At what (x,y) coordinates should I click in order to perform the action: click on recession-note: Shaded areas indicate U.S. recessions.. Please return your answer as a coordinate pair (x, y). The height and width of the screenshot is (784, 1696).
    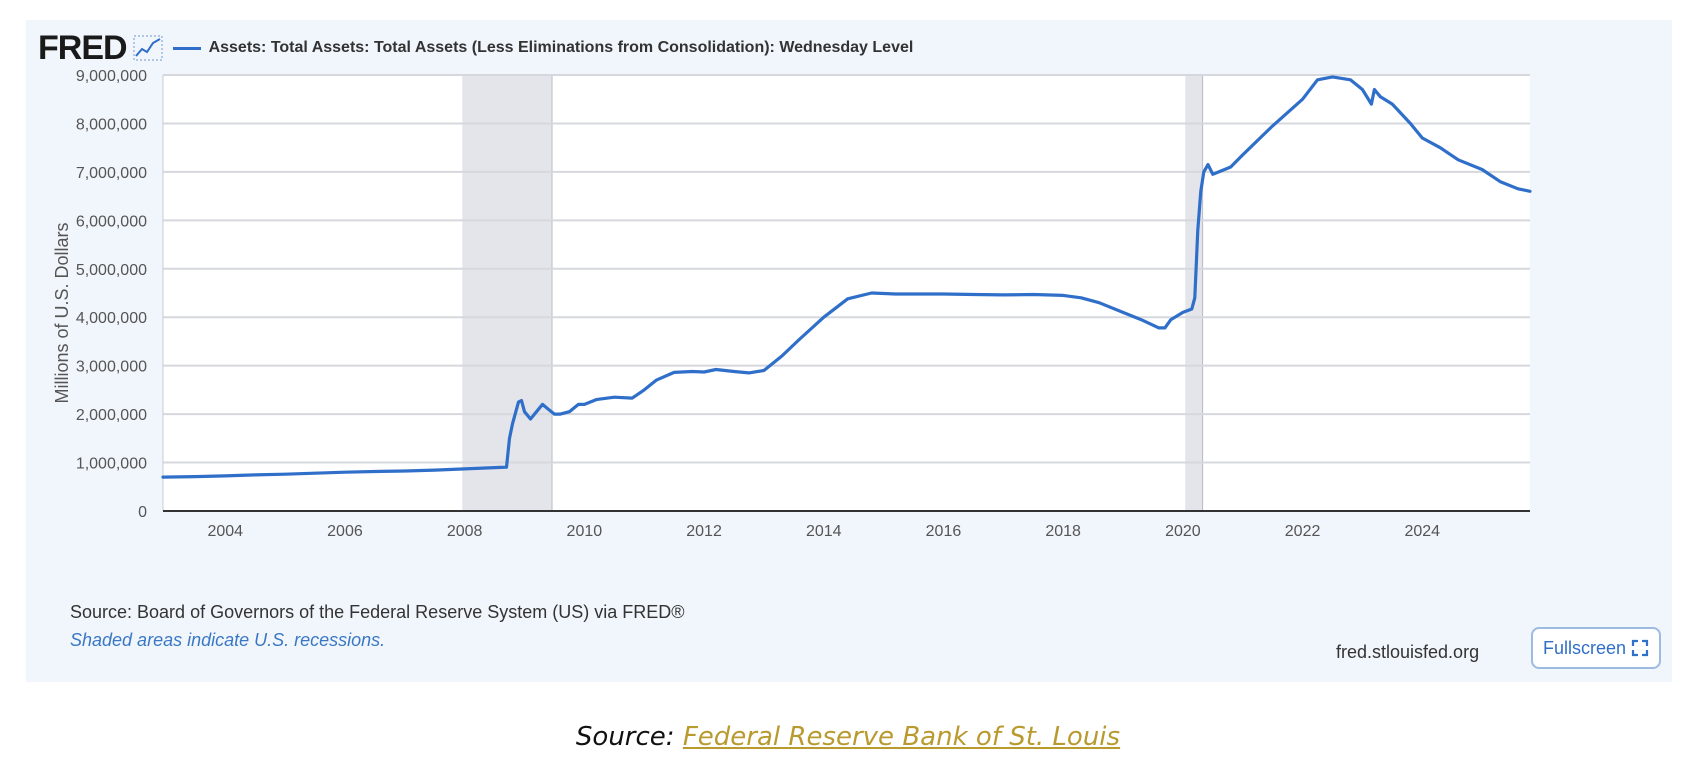
    Looking at the image, I should click on (228, 640).